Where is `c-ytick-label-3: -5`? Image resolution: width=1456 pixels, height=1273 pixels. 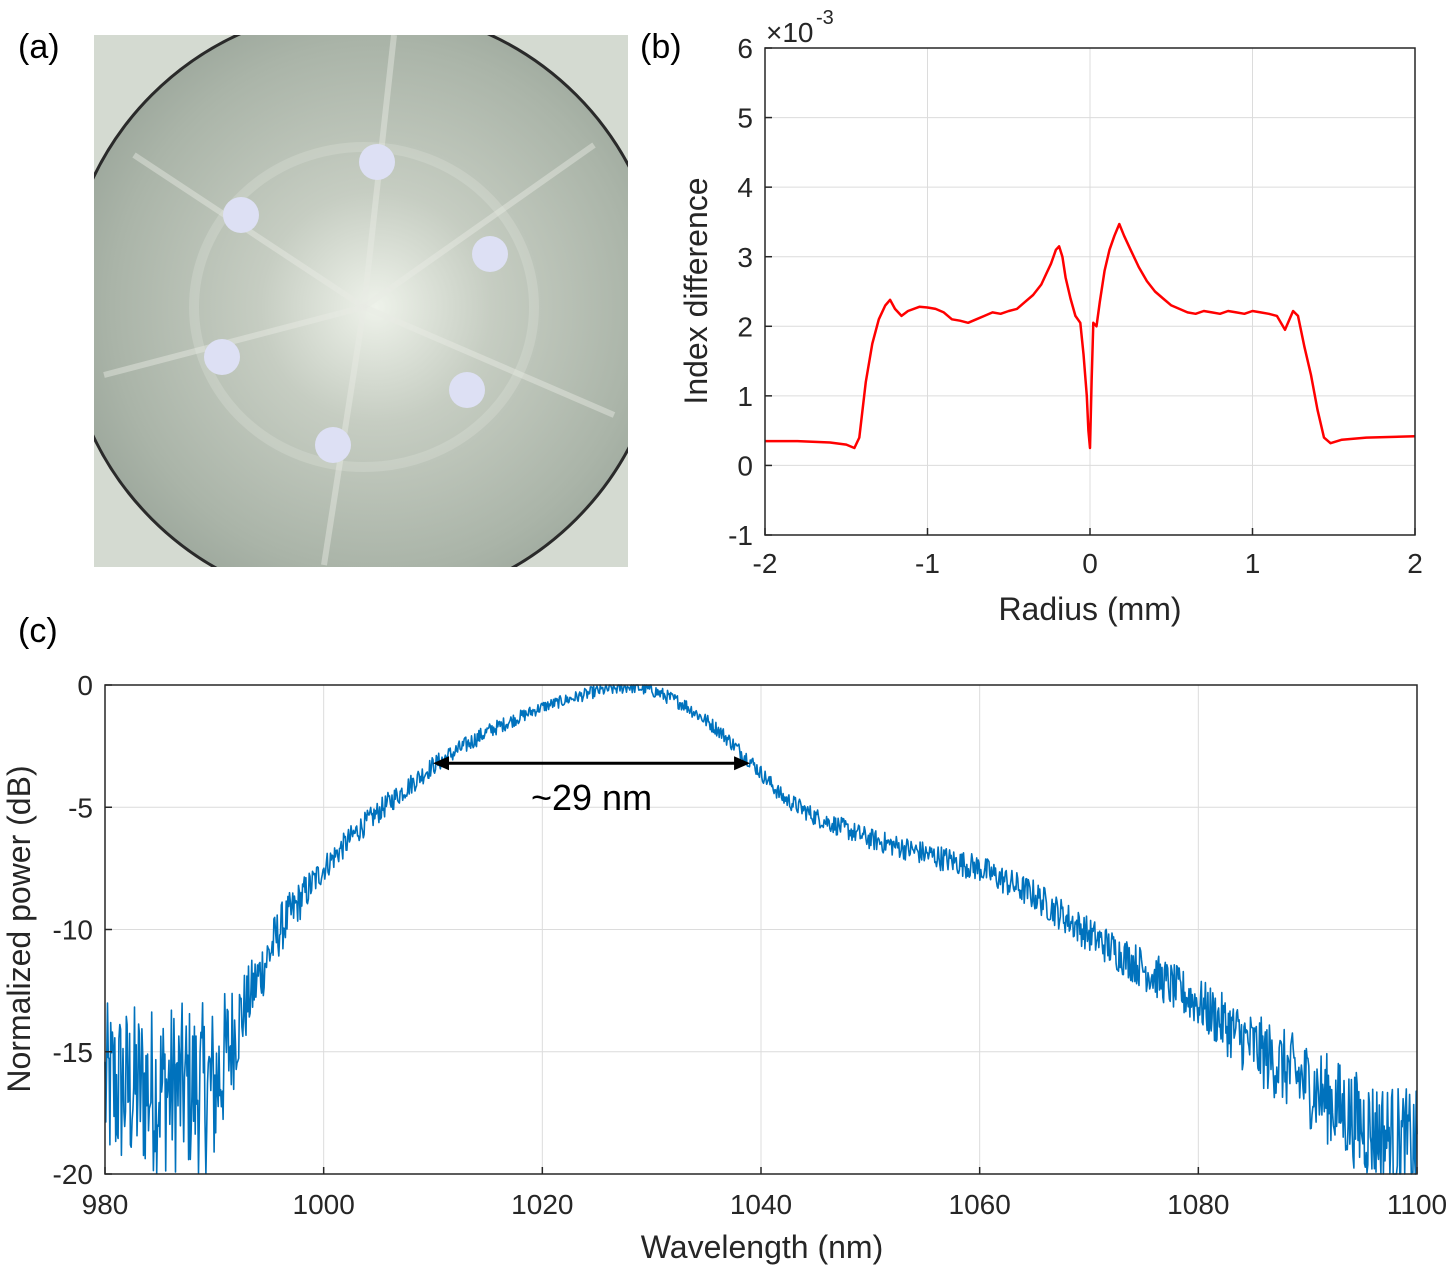 c-ytick-label-3: -5 is located at coordinates (80, 807).